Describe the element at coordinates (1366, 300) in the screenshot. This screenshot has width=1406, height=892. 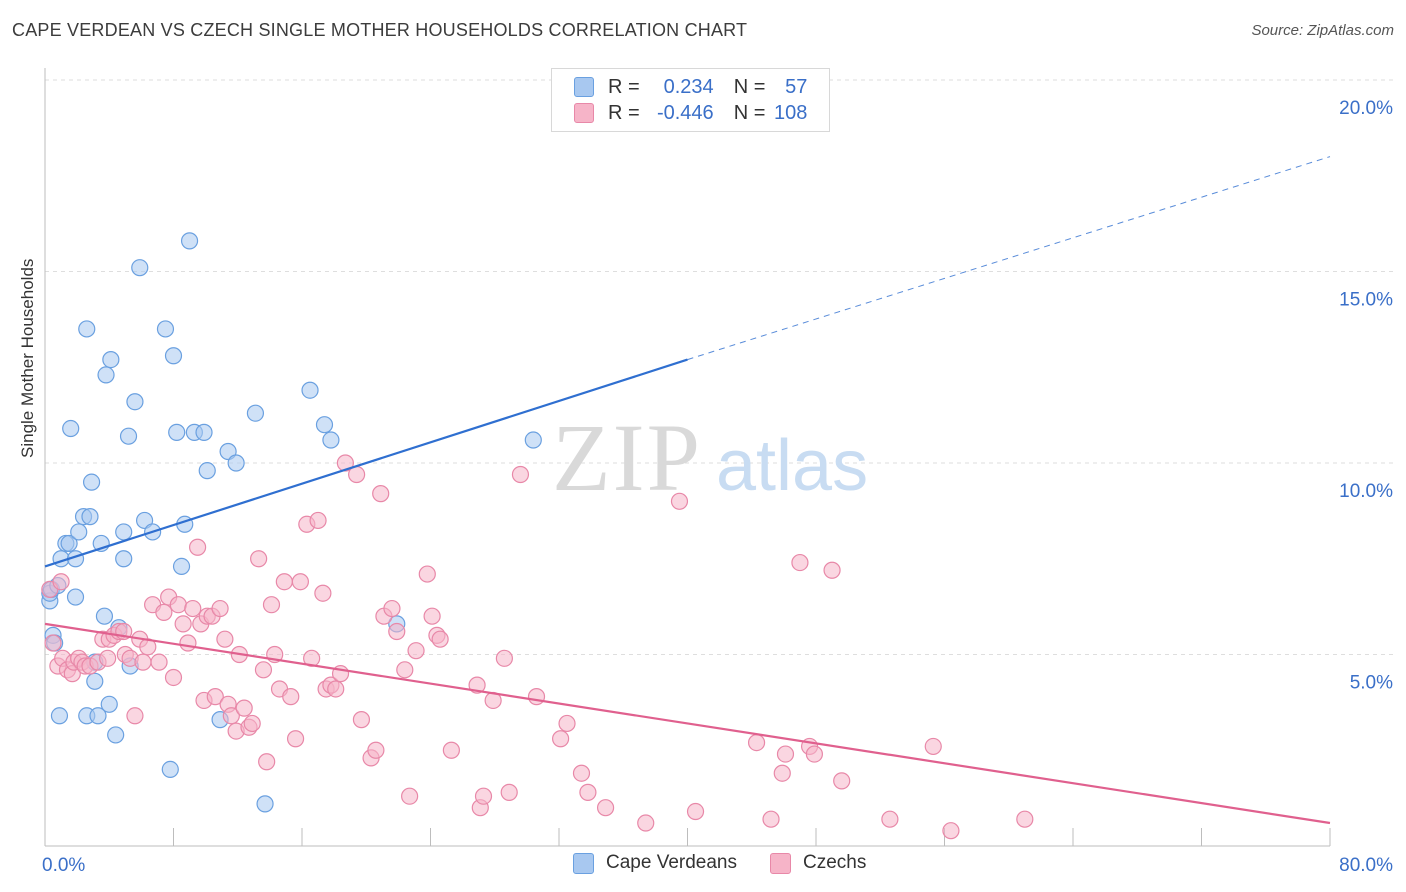
I see `y-tick-label: 15.0%` at that location.